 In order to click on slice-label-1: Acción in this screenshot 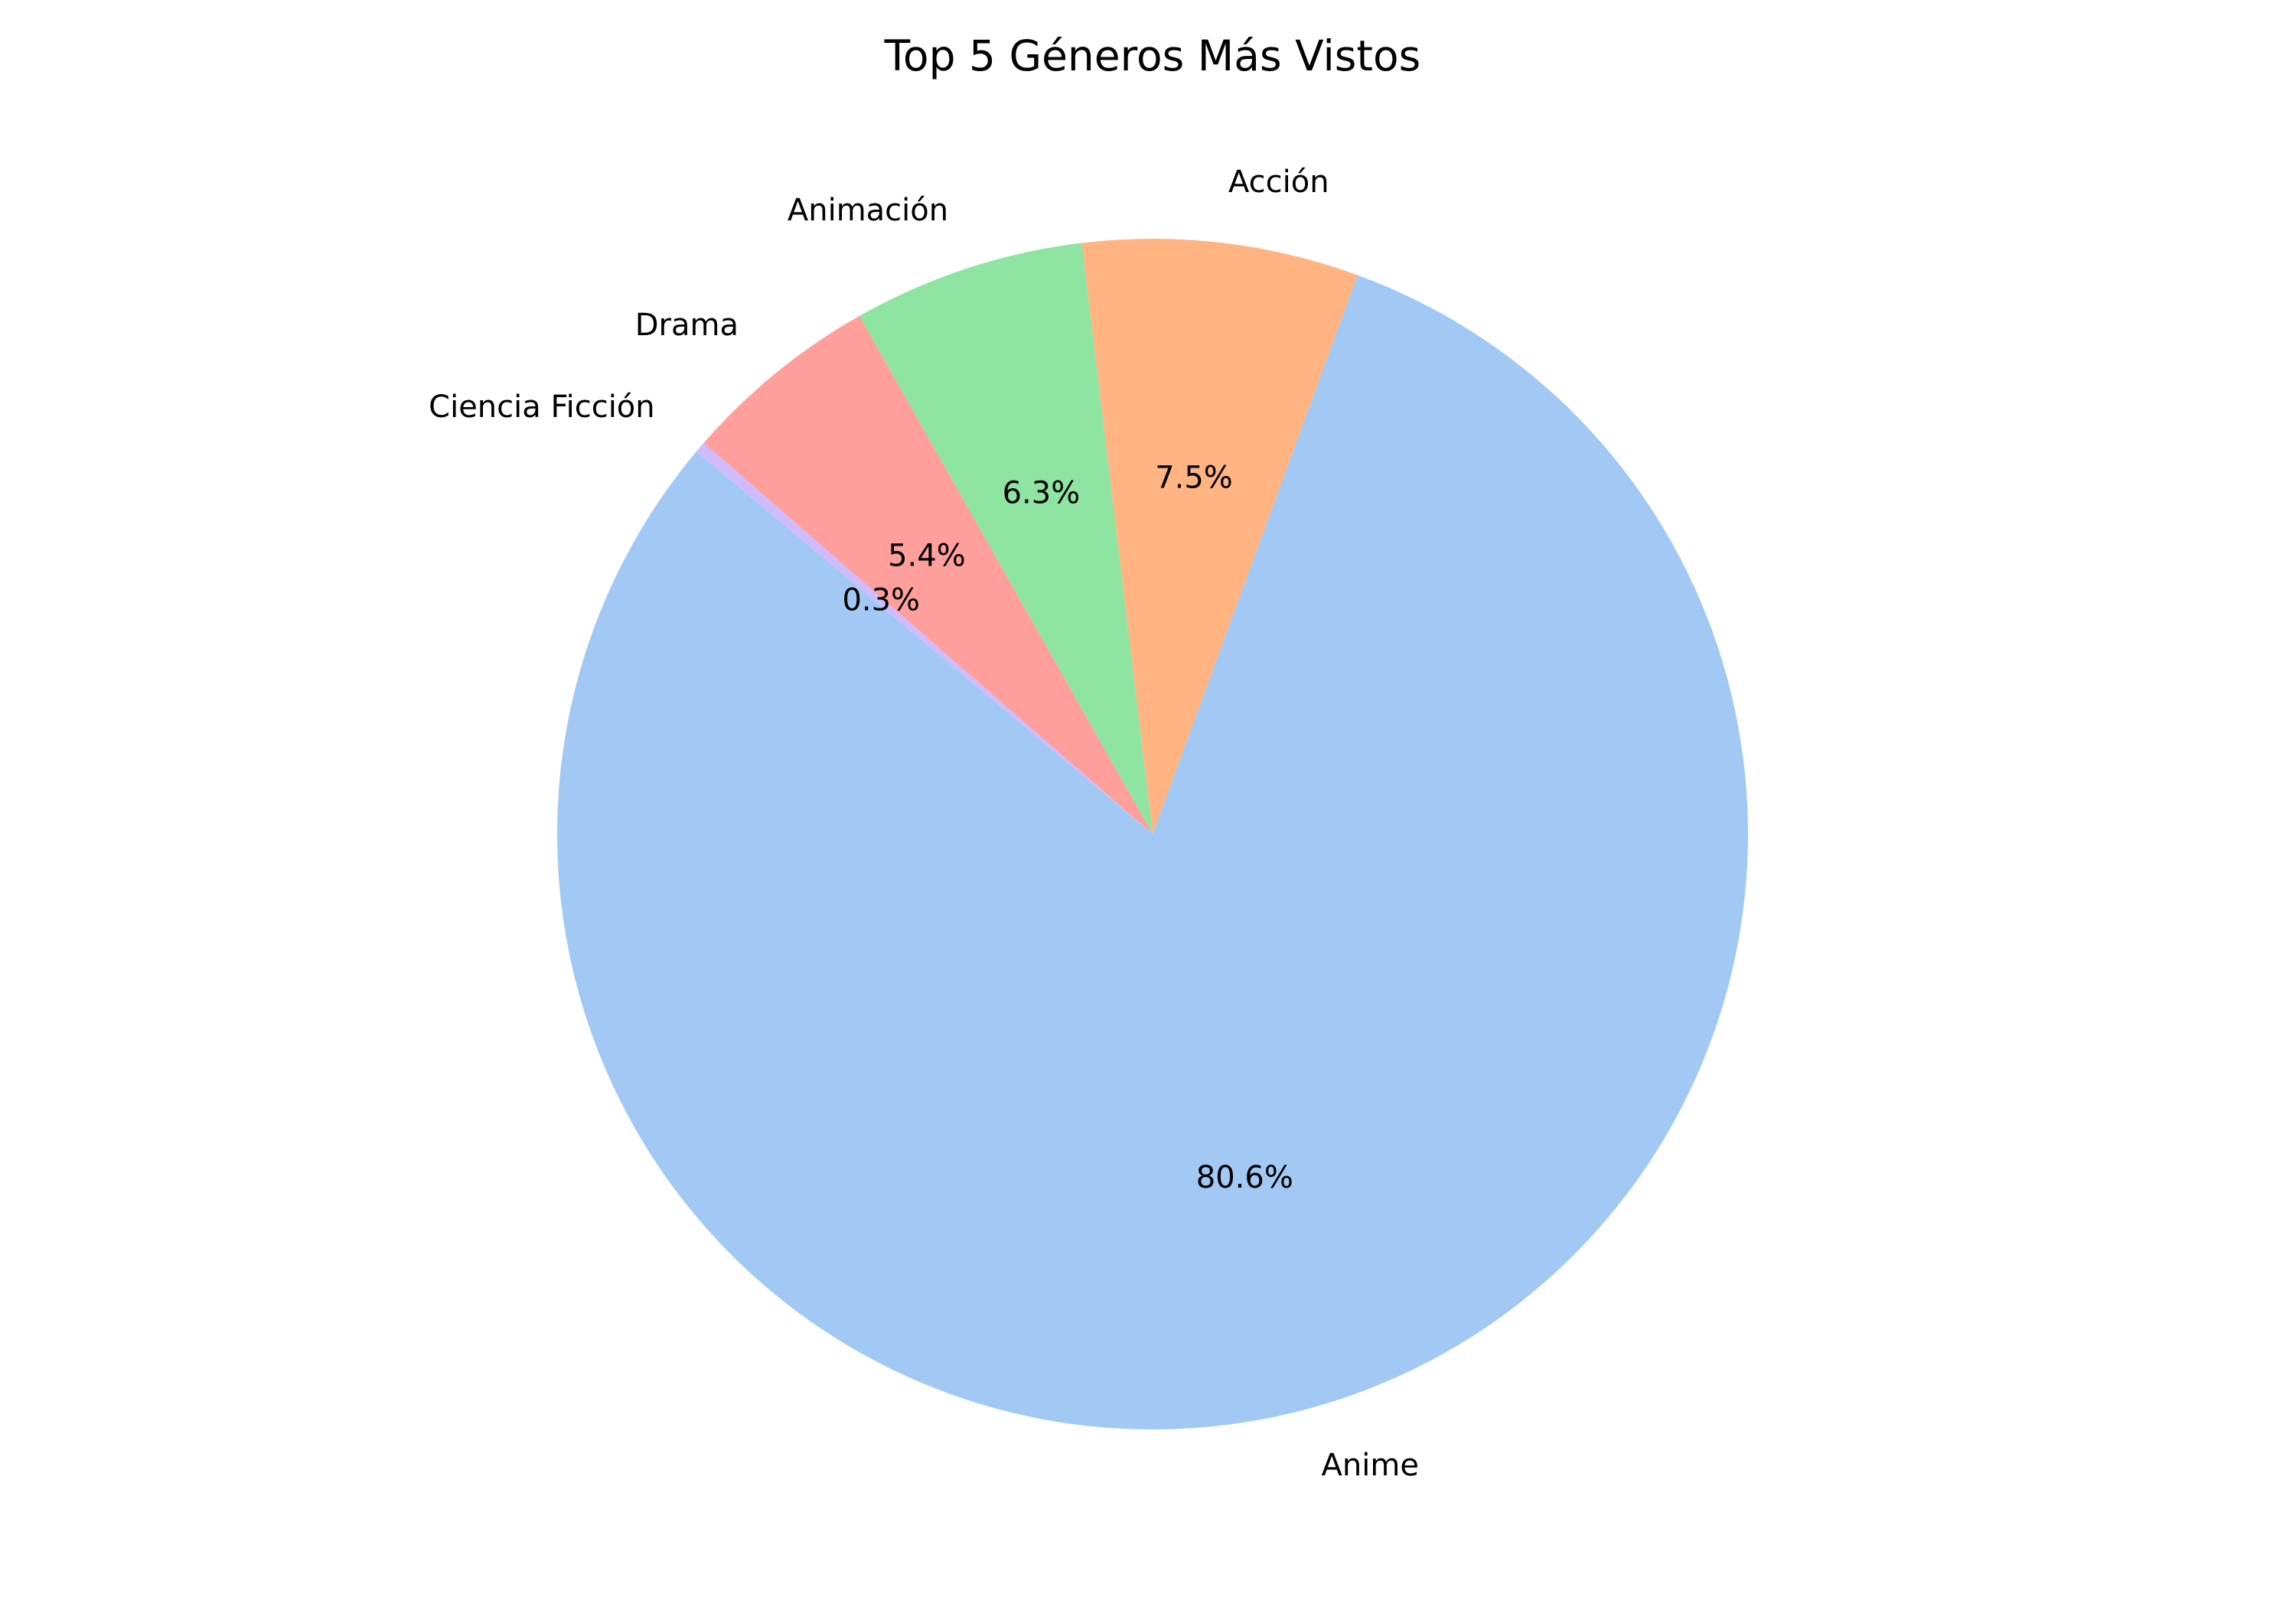, I will do `click(1278, 182)`.